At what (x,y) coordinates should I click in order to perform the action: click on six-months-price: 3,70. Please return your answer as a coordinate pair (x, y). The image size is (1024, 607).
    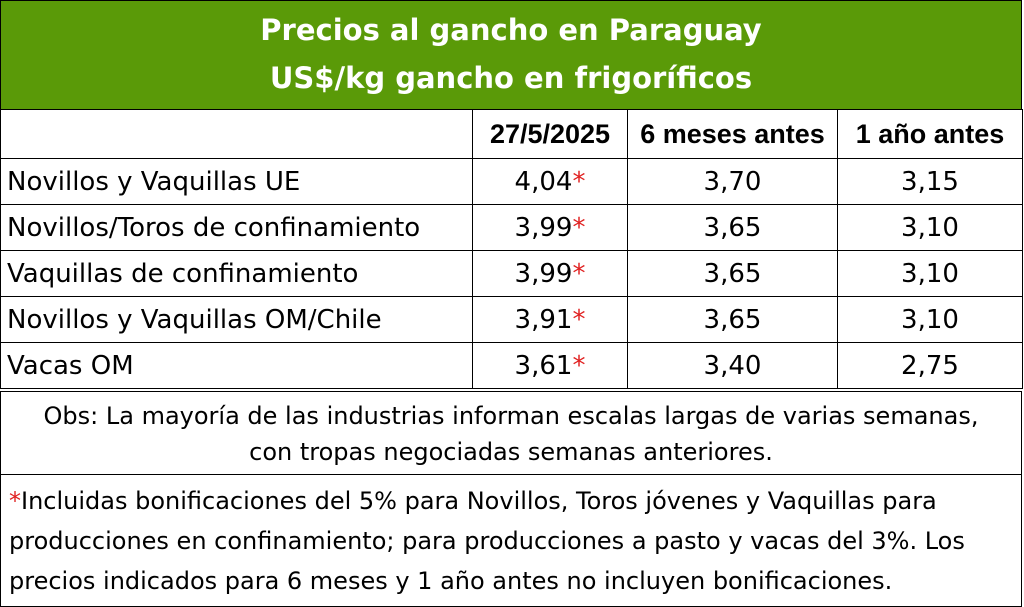
    Looking at the image, I should click on (732, 181).